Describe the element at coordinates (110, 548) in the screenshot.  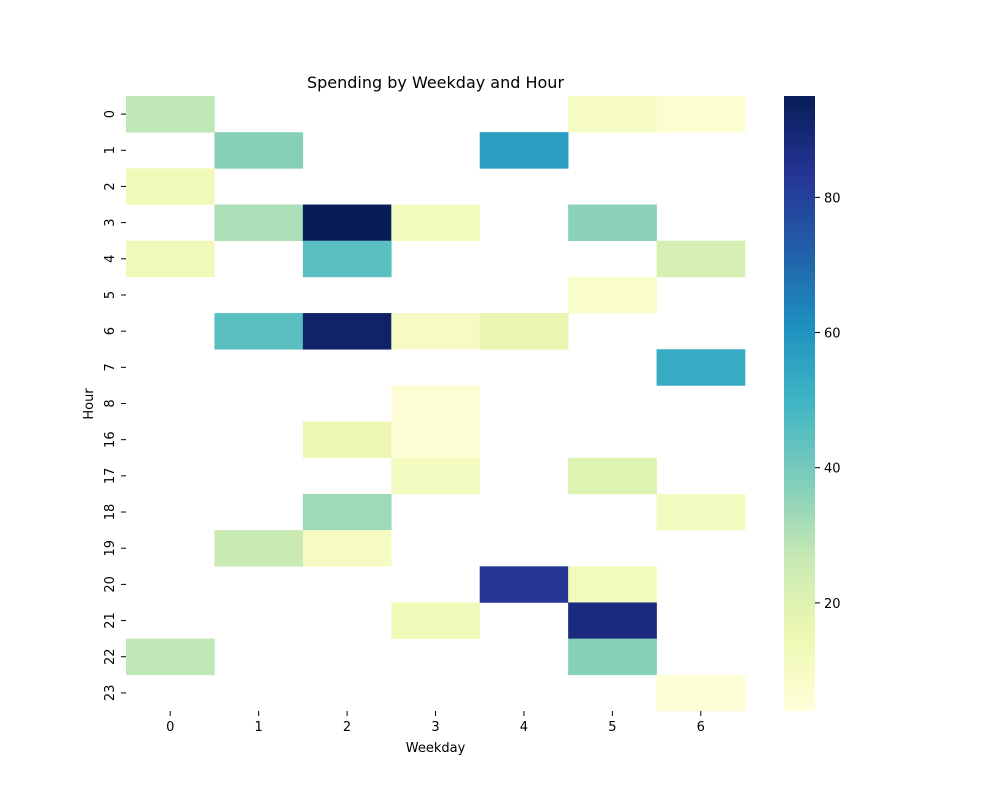
I see `y-tick-label: 19` at that location.